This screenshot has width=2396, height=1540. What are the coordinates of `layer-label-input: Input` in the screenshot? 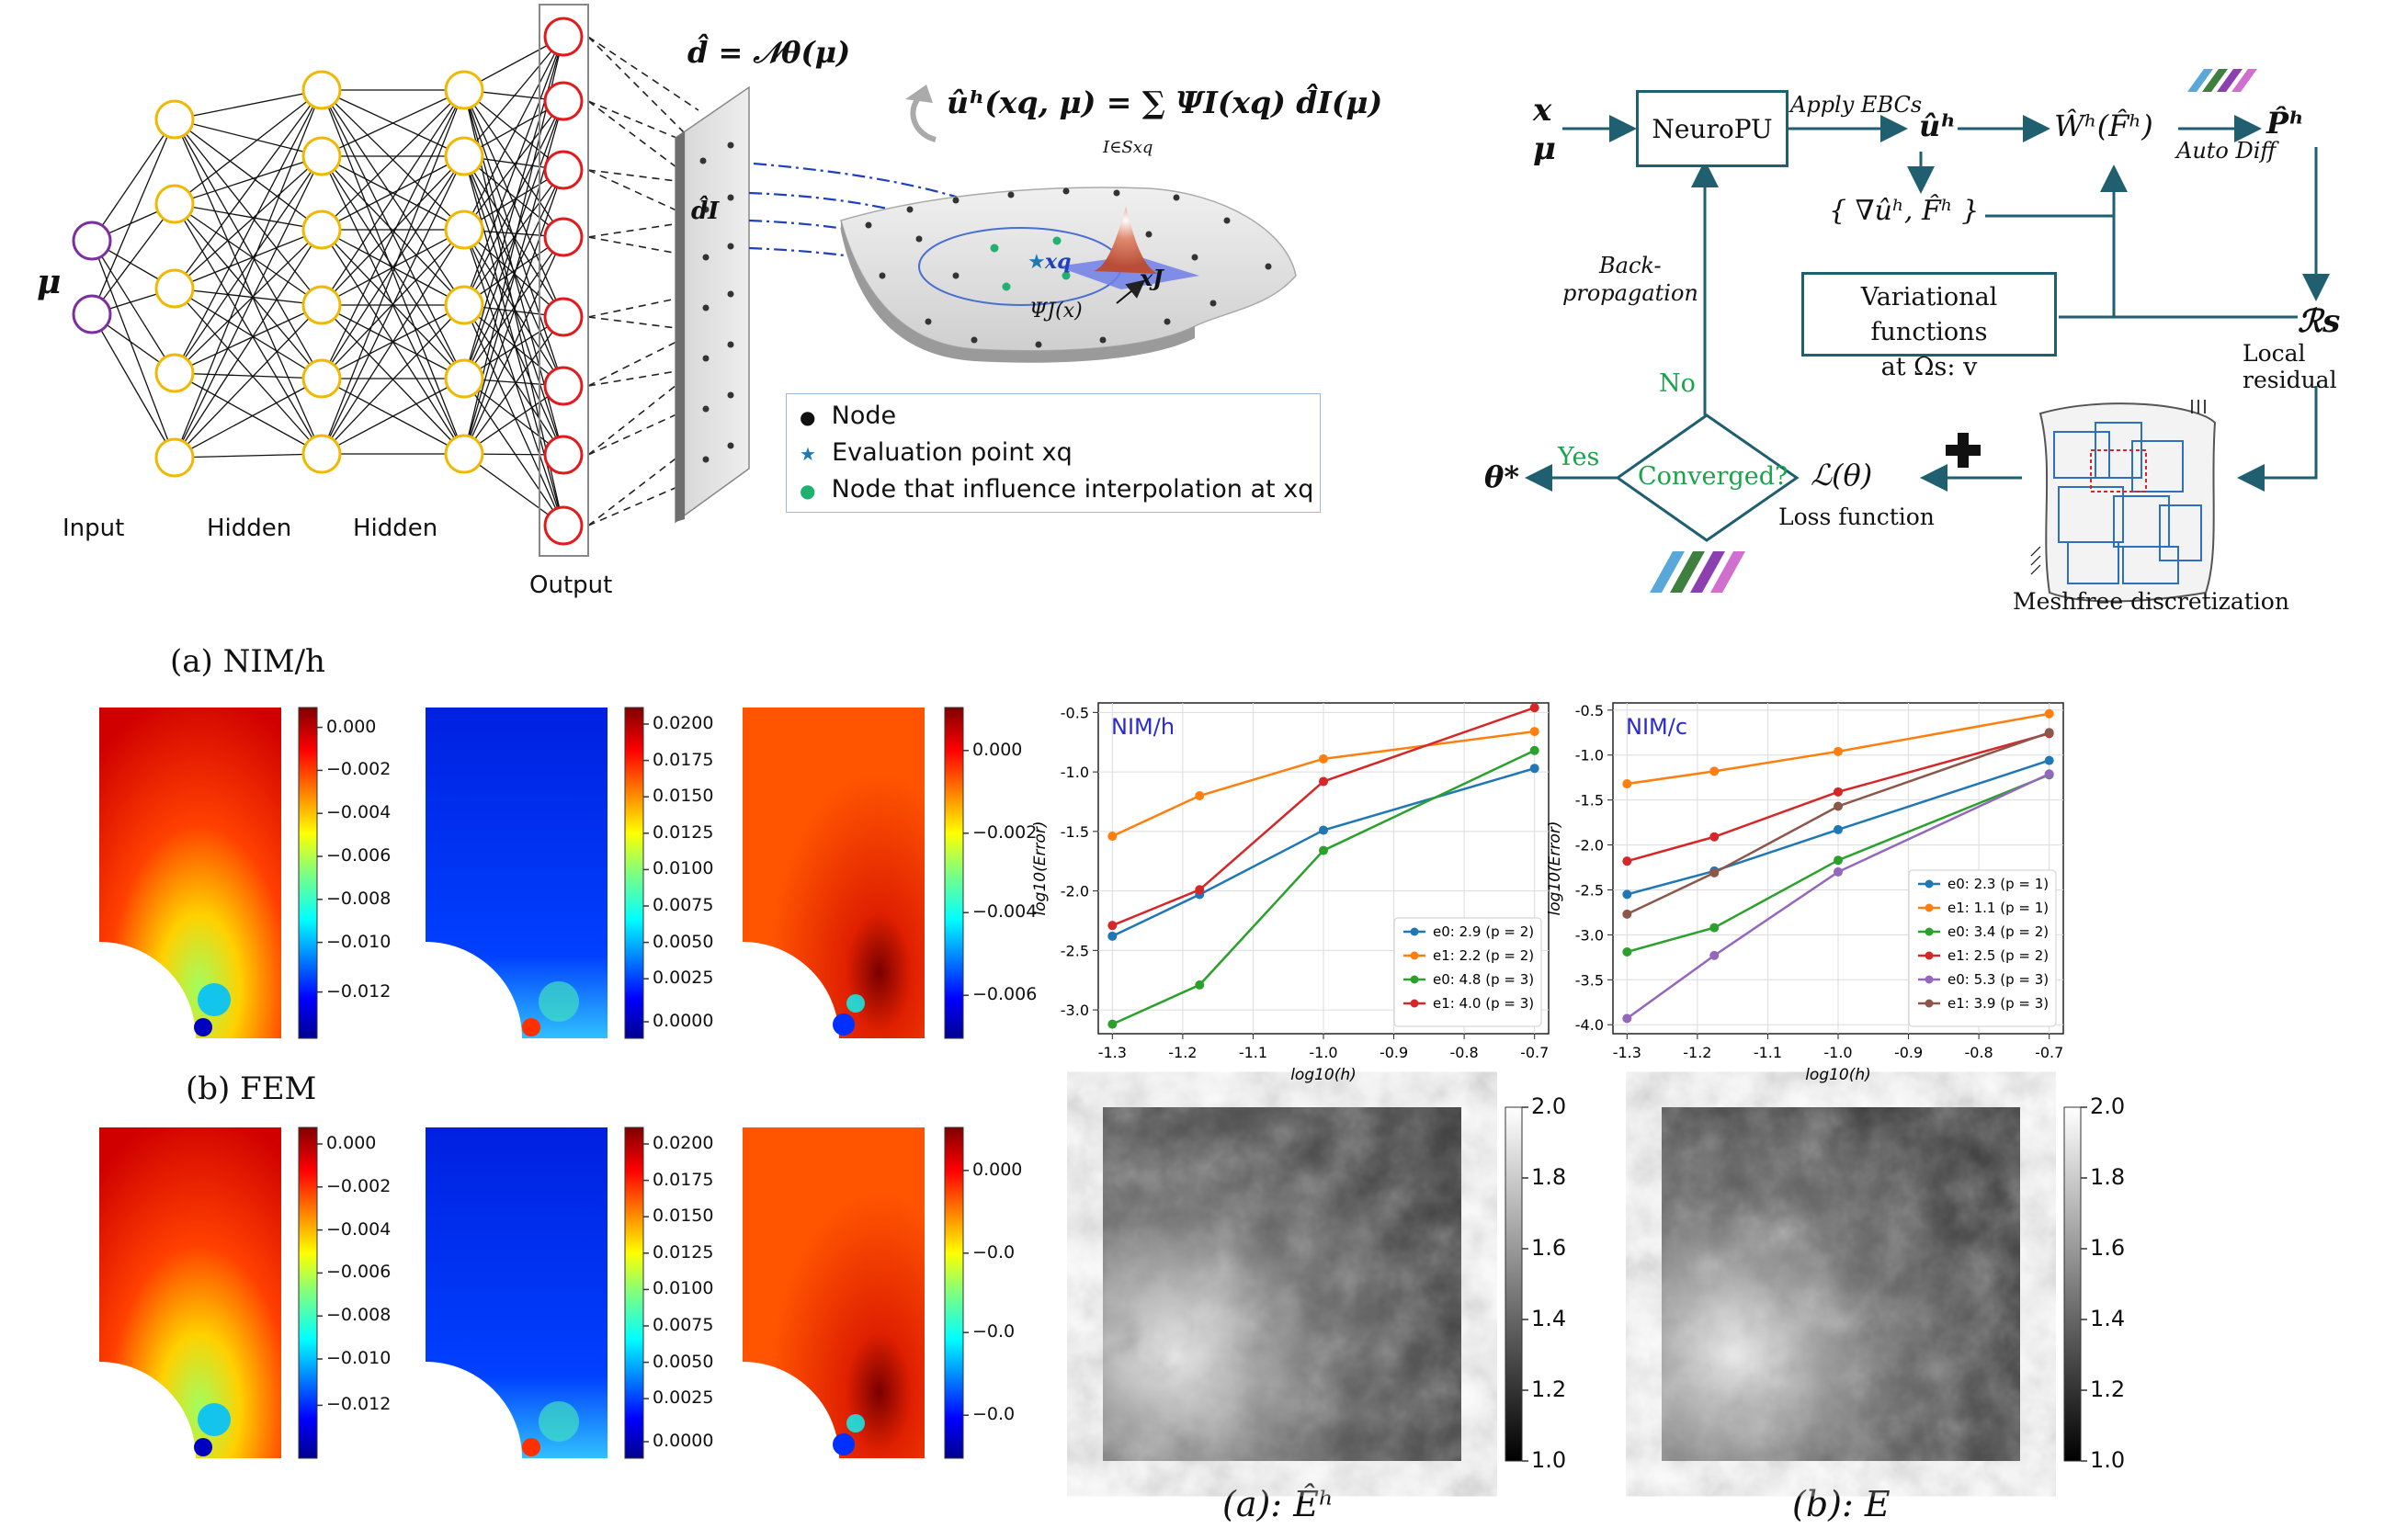 It's located at (93, 528).